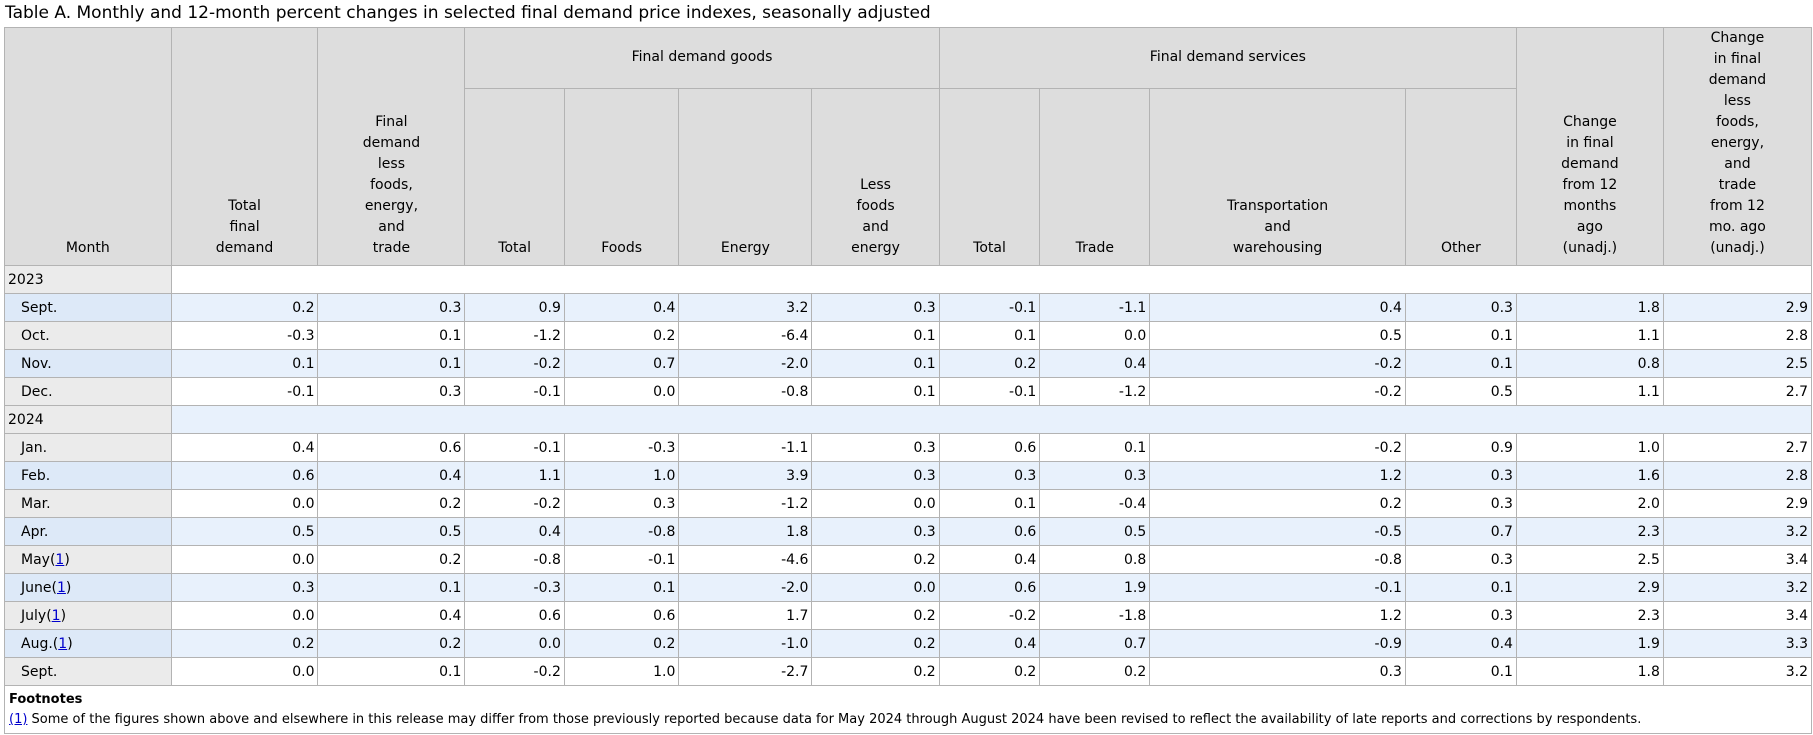 The width and height of the screenshot is (1813, 735). I want to click on table-cell: 3.9, so click(745, 475).